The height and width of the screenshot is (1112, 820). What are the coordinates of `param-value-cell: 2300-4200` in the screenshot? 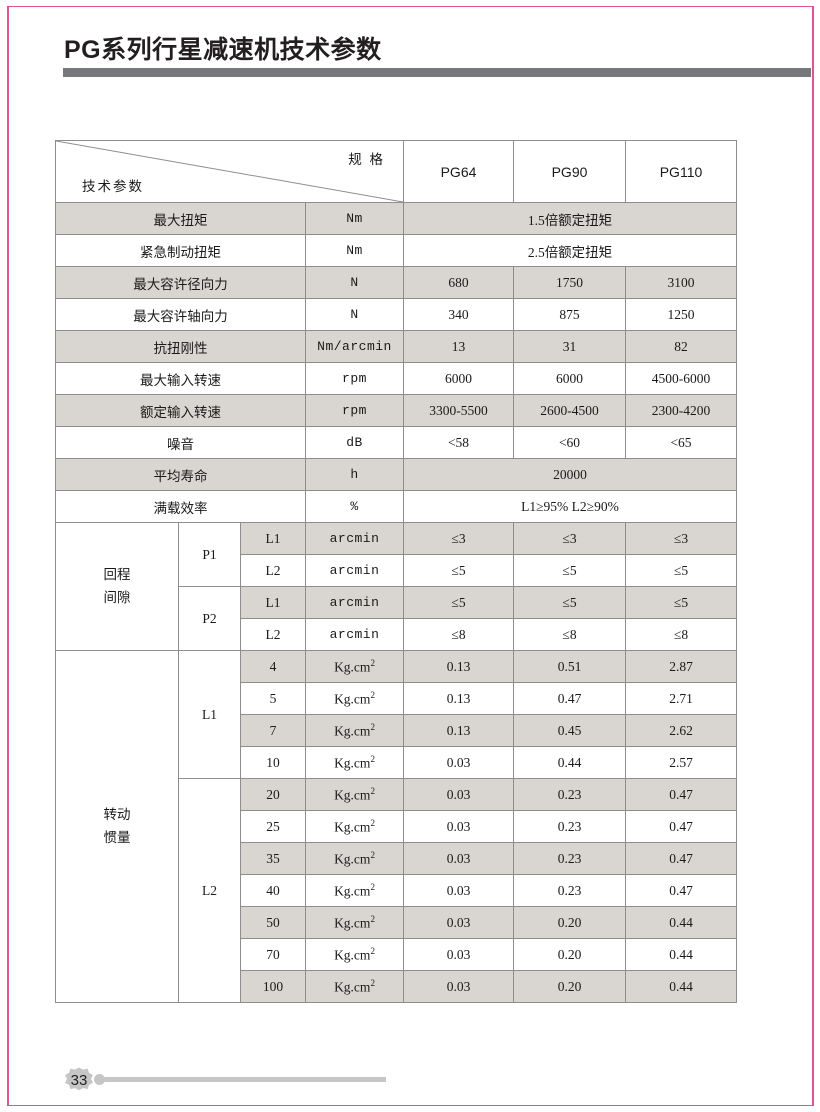 It's located at (681, 410).